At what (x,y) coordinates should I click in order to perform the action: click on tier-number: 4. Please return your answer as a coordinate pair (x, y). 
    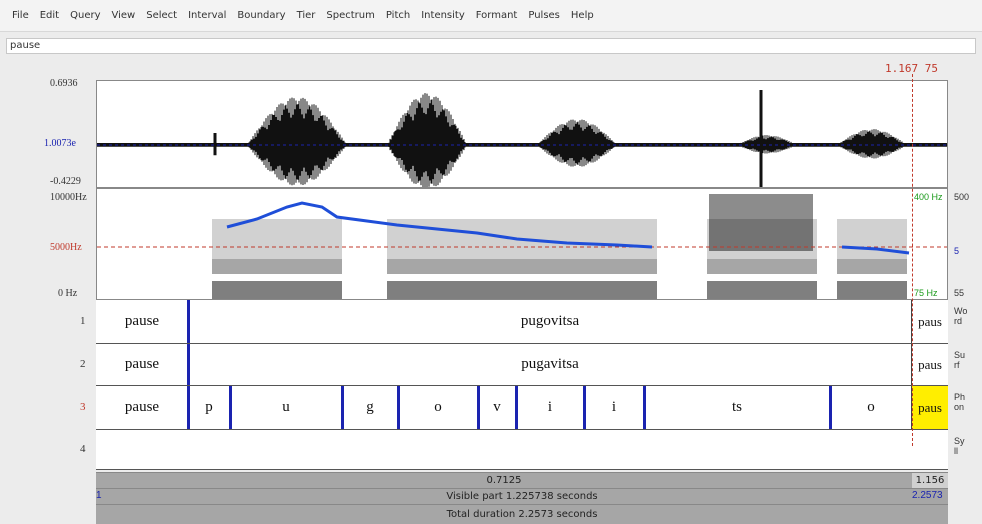
    Looking at the image, I should click on (83, 449).